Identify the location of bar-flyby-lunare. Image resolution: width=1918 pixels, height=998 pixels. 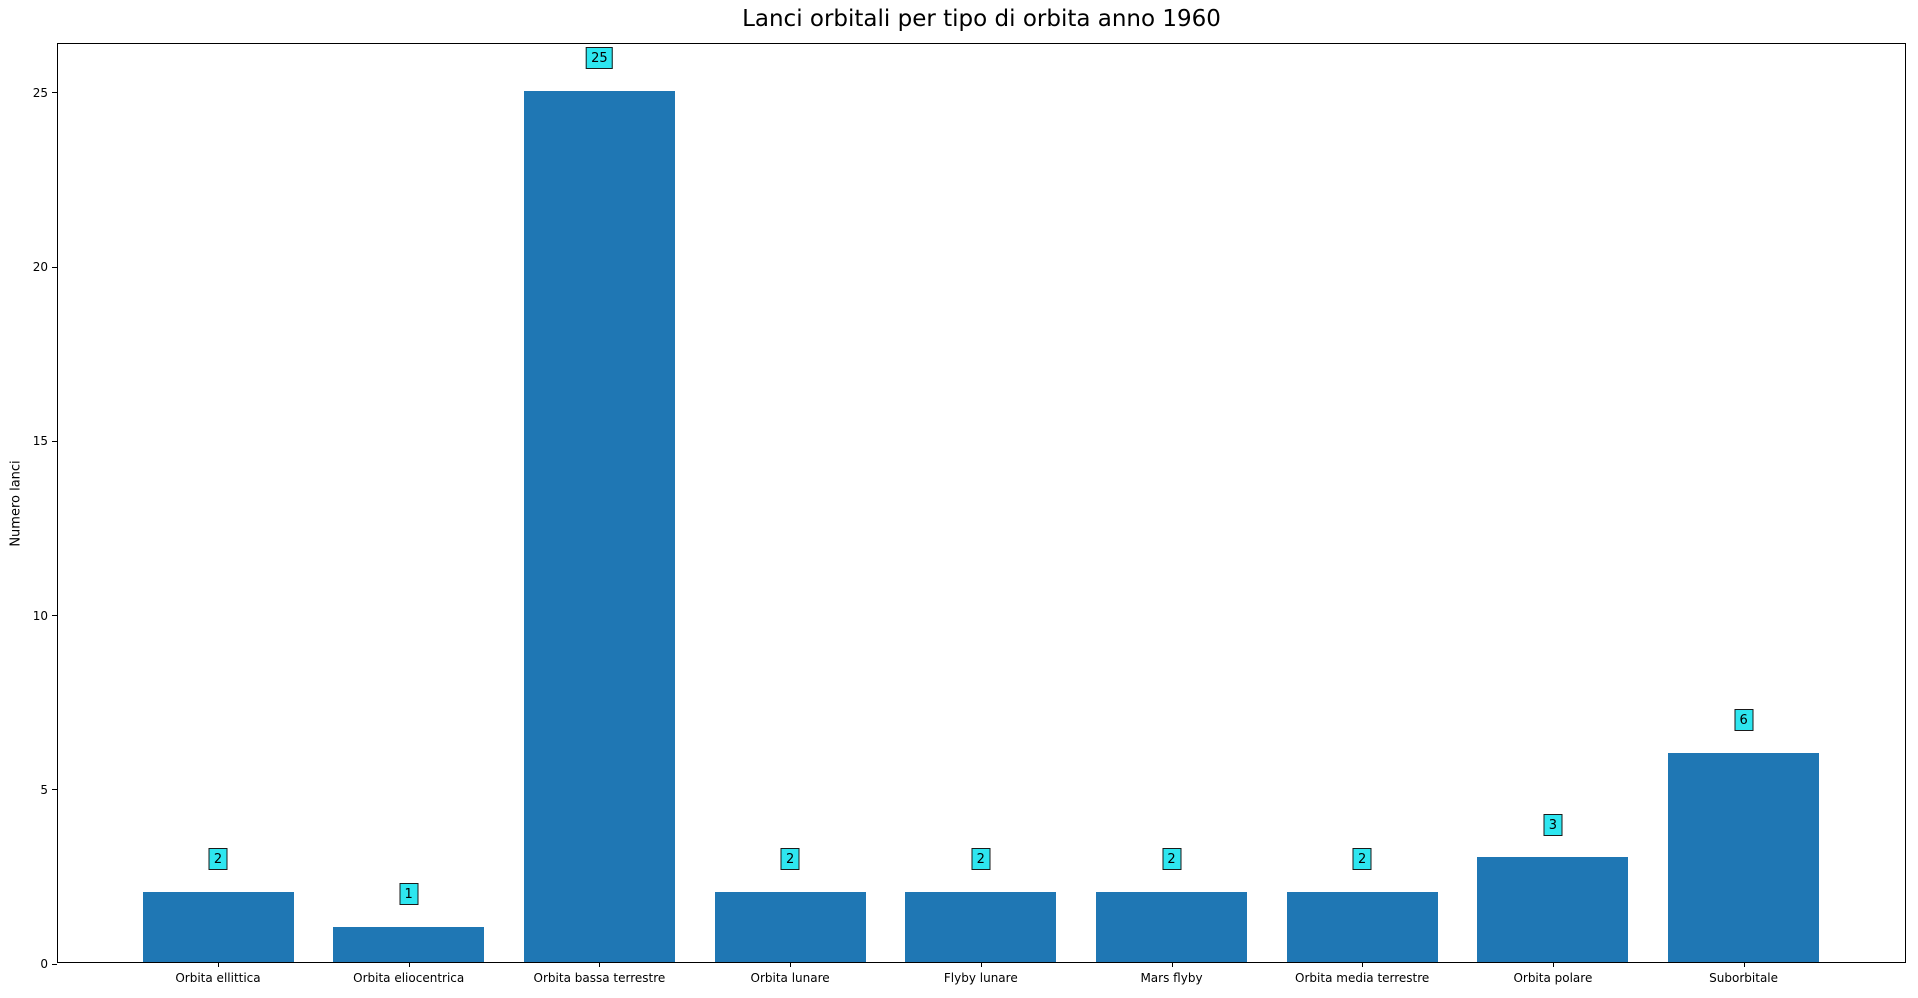
(981, 927).